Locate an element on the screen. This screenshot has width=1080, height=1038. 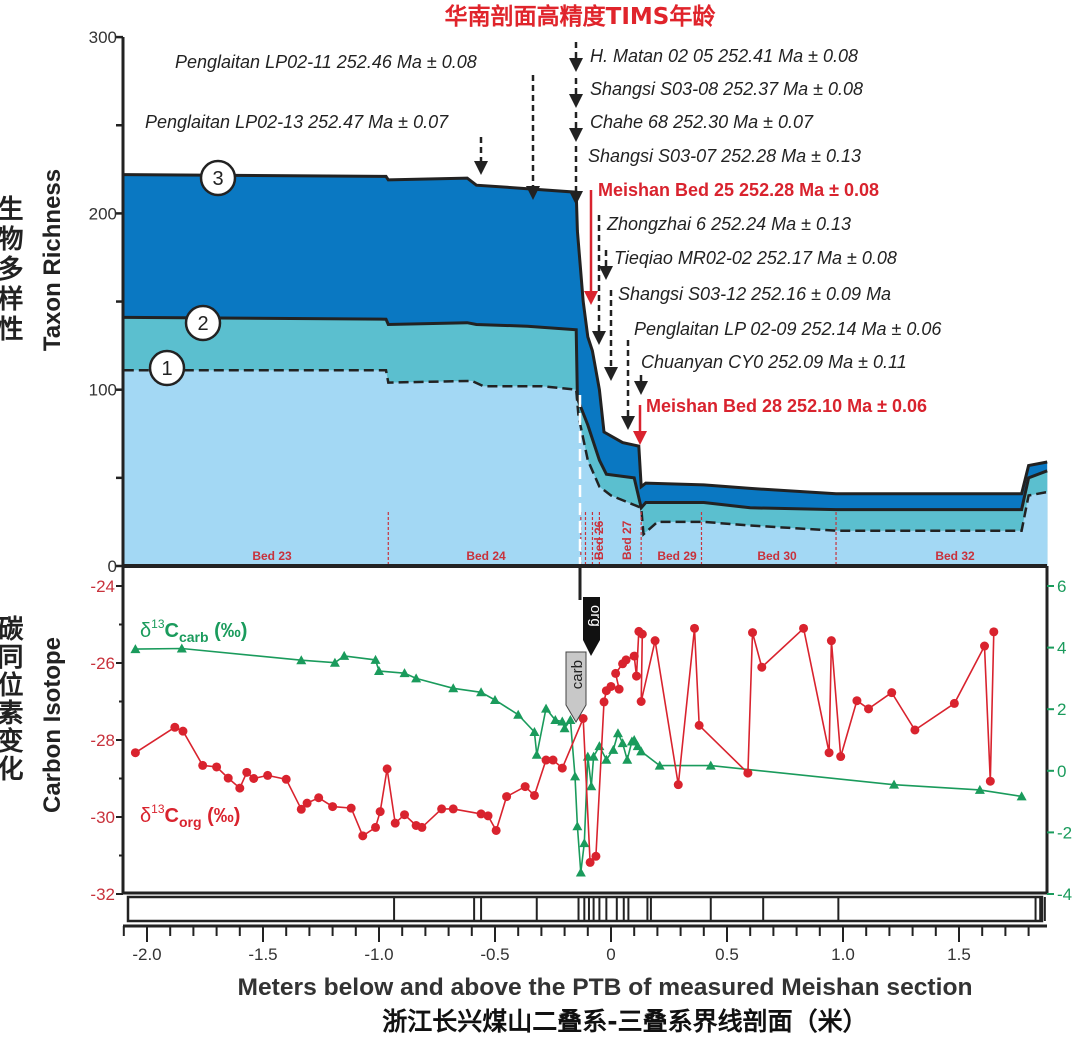
curve-number-circle is located at coordinates (218, 178).